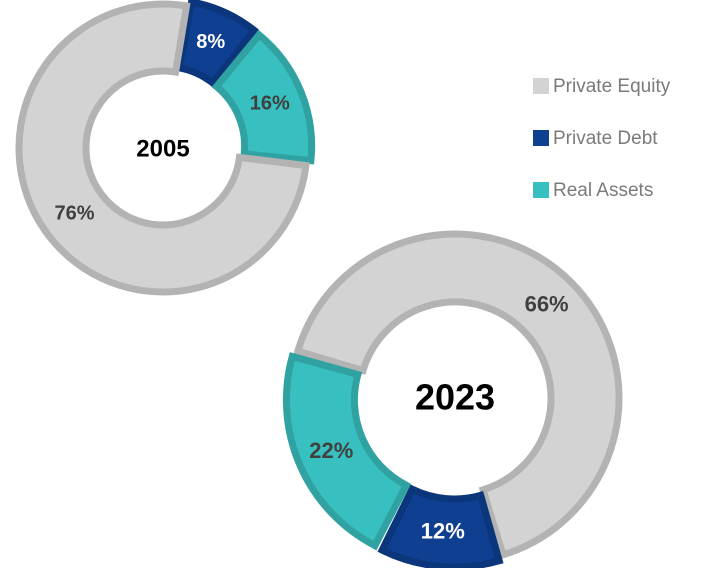 Image resolution: width=718 pixels, height=568 pixels. Describe the element at coordinates (547, 304) in the screenshot. I see `data-label: 66%` at that location.